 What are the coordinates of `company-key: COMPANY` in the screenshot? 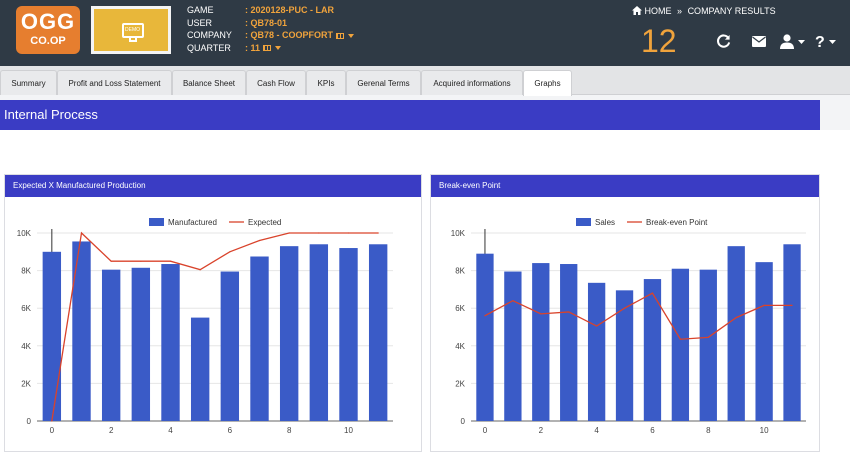 It's located at (209, 35).